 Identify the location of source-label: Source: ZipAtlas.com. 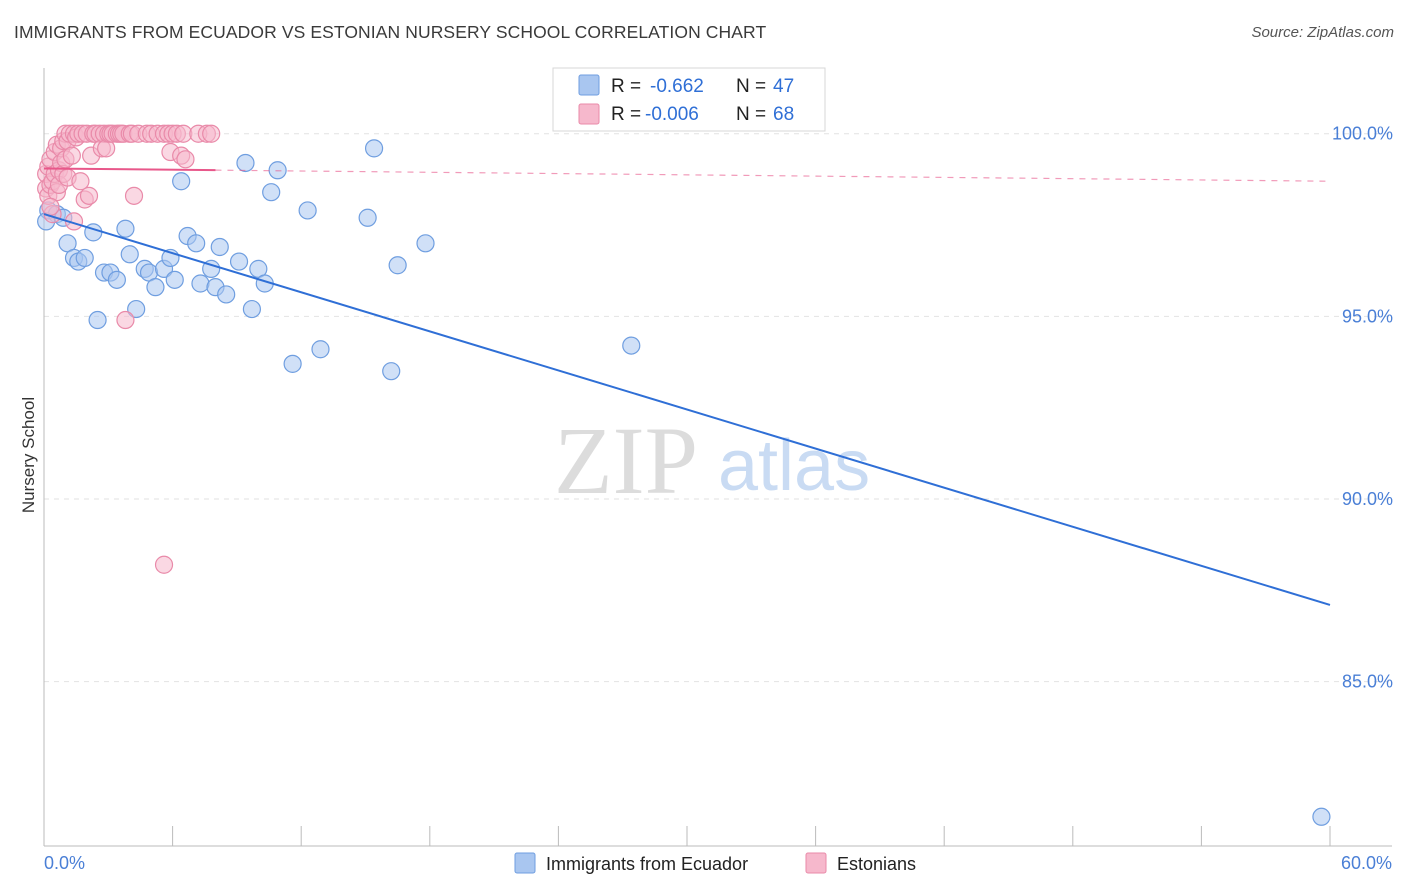
(1322, 32).